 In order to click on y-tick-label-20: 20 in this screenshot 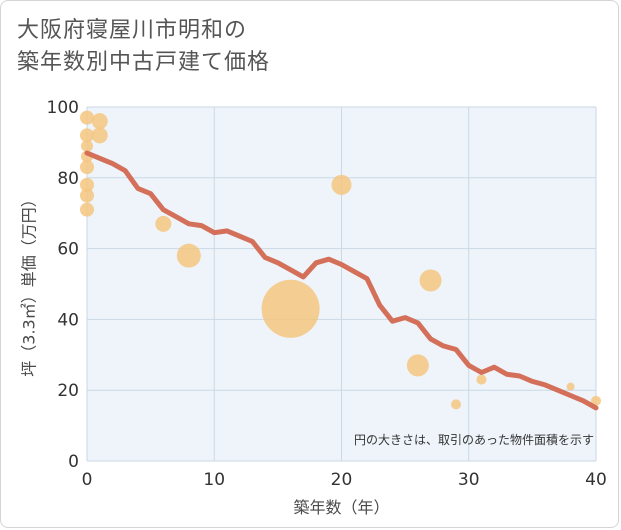, I will do `click(68, 391)`.